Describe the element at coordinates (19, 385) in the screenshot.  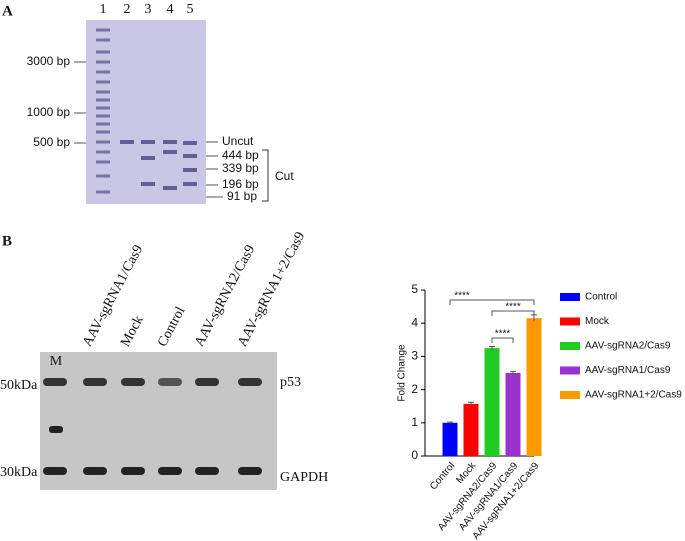
I see `size-label: 50kDa` at that location.